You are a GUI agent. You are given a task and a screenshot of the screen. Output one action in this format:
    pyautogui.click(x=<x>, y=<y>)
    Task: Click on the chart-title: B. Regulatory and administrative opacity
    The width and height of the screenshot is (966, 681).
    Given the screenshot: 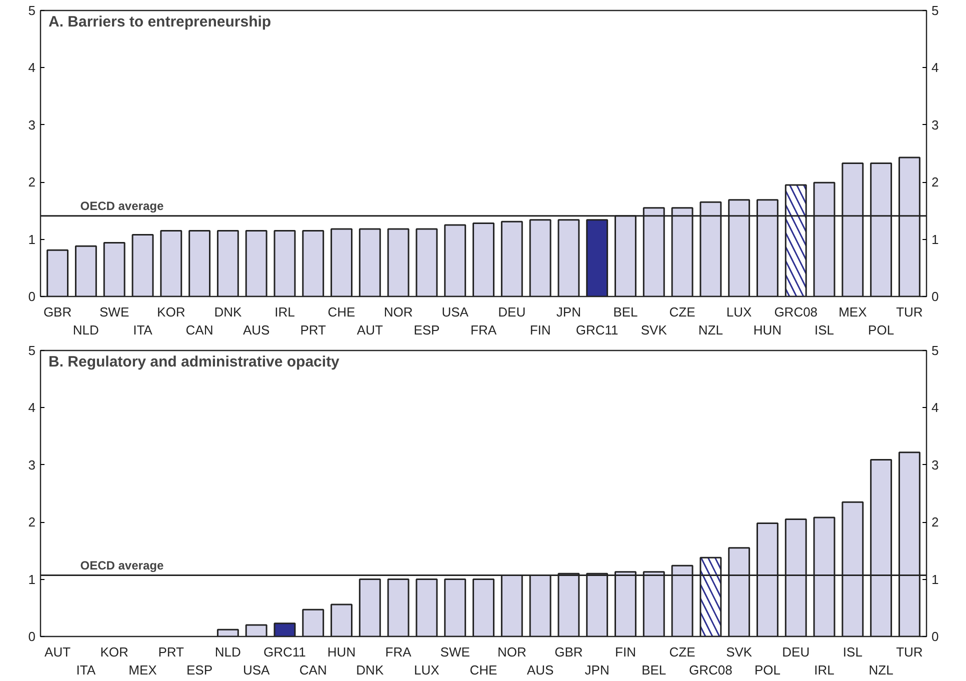 What is the action you would take?
    pyautogui.click(x=194, y=362)
    